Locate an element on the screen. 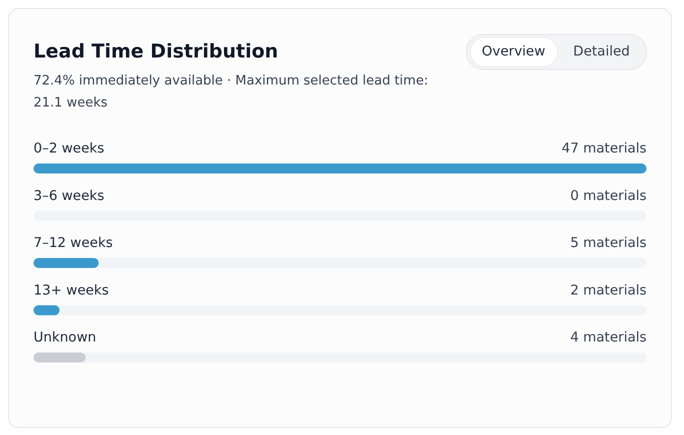  data-label: 2 materials is located at coordinates (608, 290).